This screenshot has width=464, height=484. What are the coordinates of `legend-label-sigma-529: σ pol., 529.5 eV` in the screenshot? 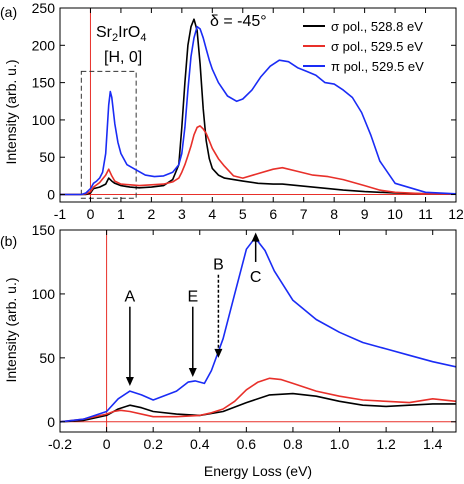 It's located at (377, 46).